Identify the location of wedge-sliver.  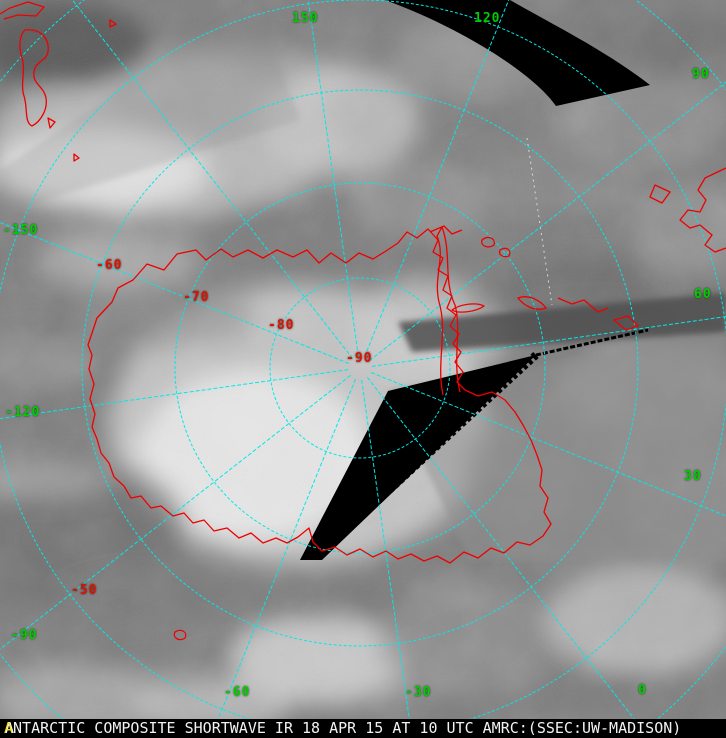
(592, 342).